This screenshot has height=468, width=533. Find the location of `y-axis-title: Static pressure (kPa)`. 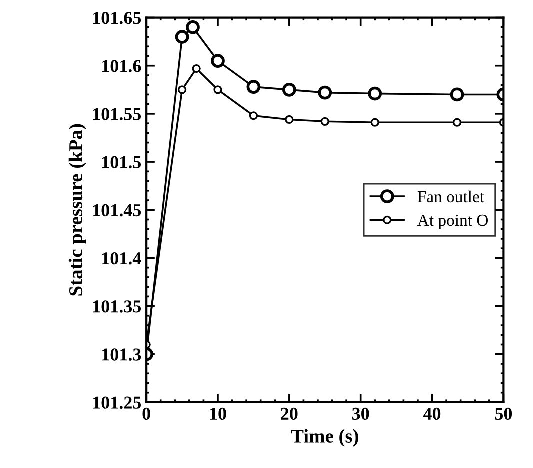

y-axis-title: Static pressure (kPa) is located at coordinates (77, 210).